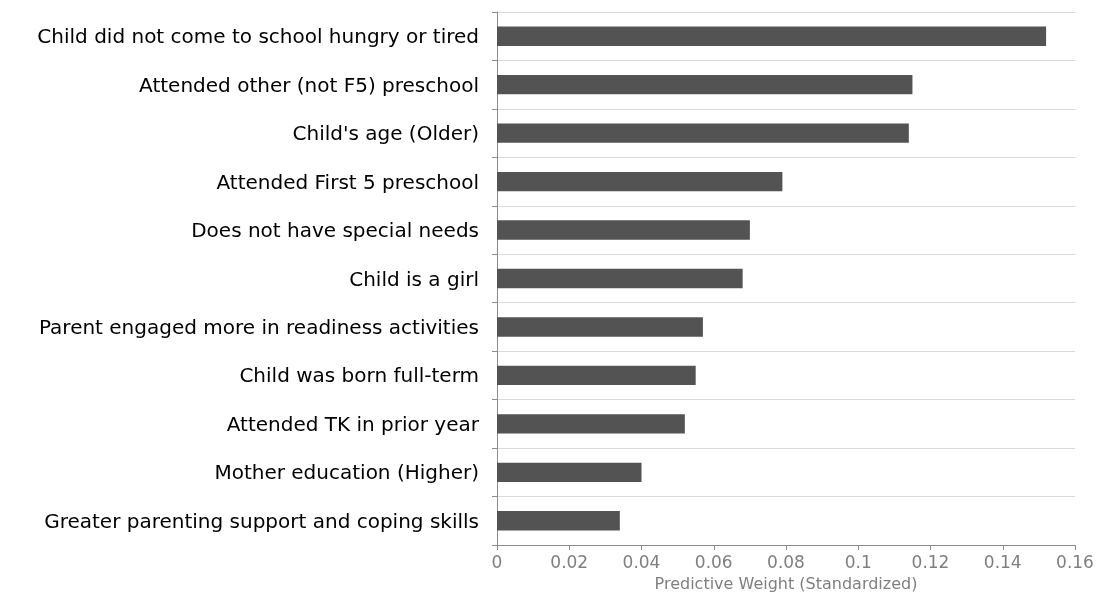 The width and height of the screenshot is (1102, 602). Describe the element at coordinates (258, 326) in the screenshot. I see `y-tick-label: Parent engaged more in readiness activities` at that location.